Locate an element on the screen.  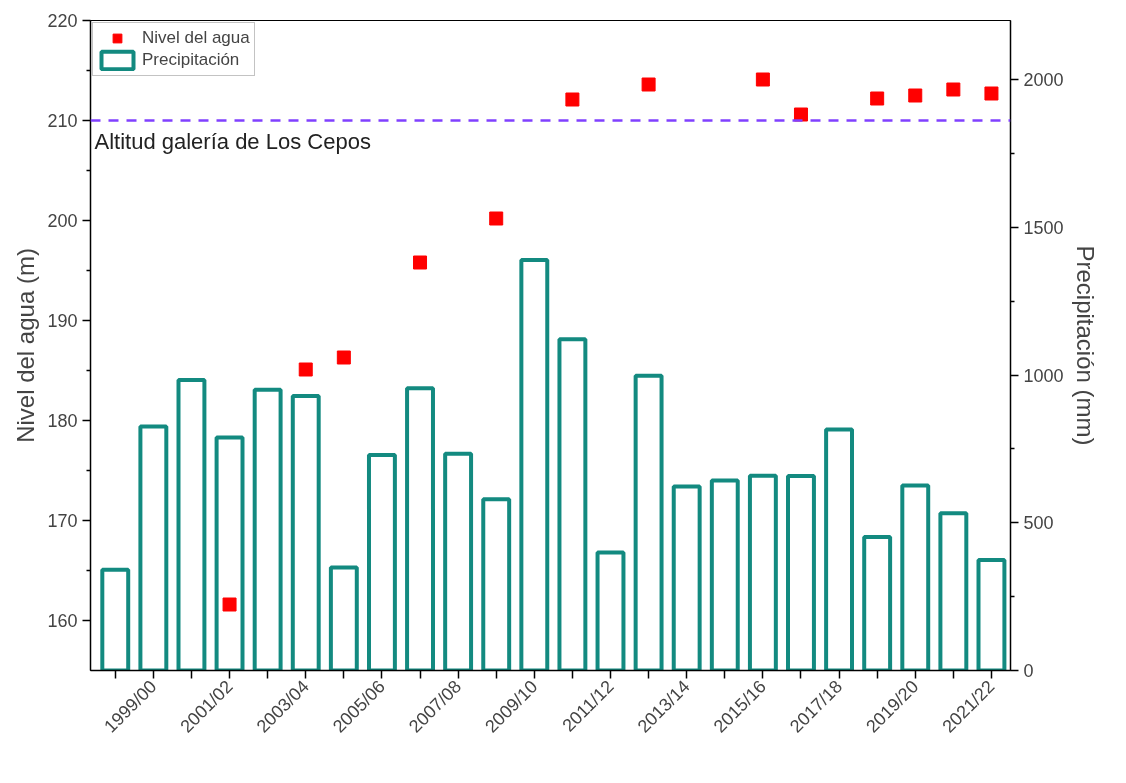
y2-axis-title: Precipitación (mm) is located at coordinates (1085, 345).